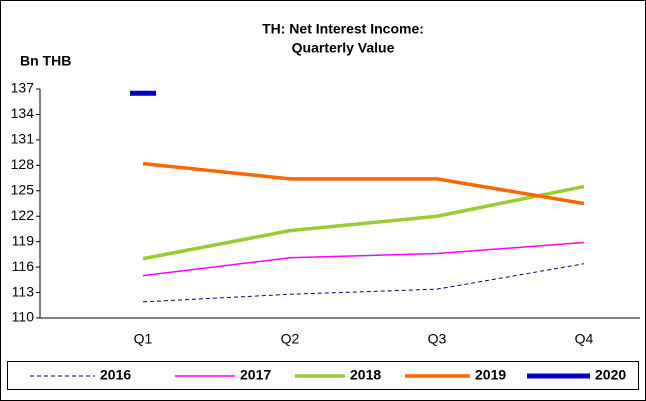  I want to click on legend-label: 2019, so click(490, 375).